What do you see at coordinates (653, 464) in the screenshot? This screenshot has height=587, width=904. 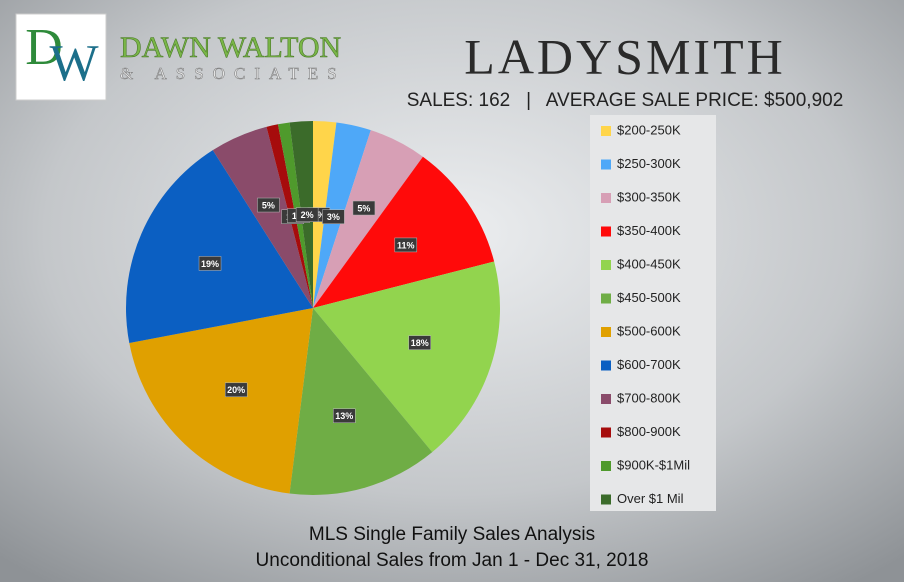 I see `legend-label: $900K-$1Mil` at bounding box center [653, 464].